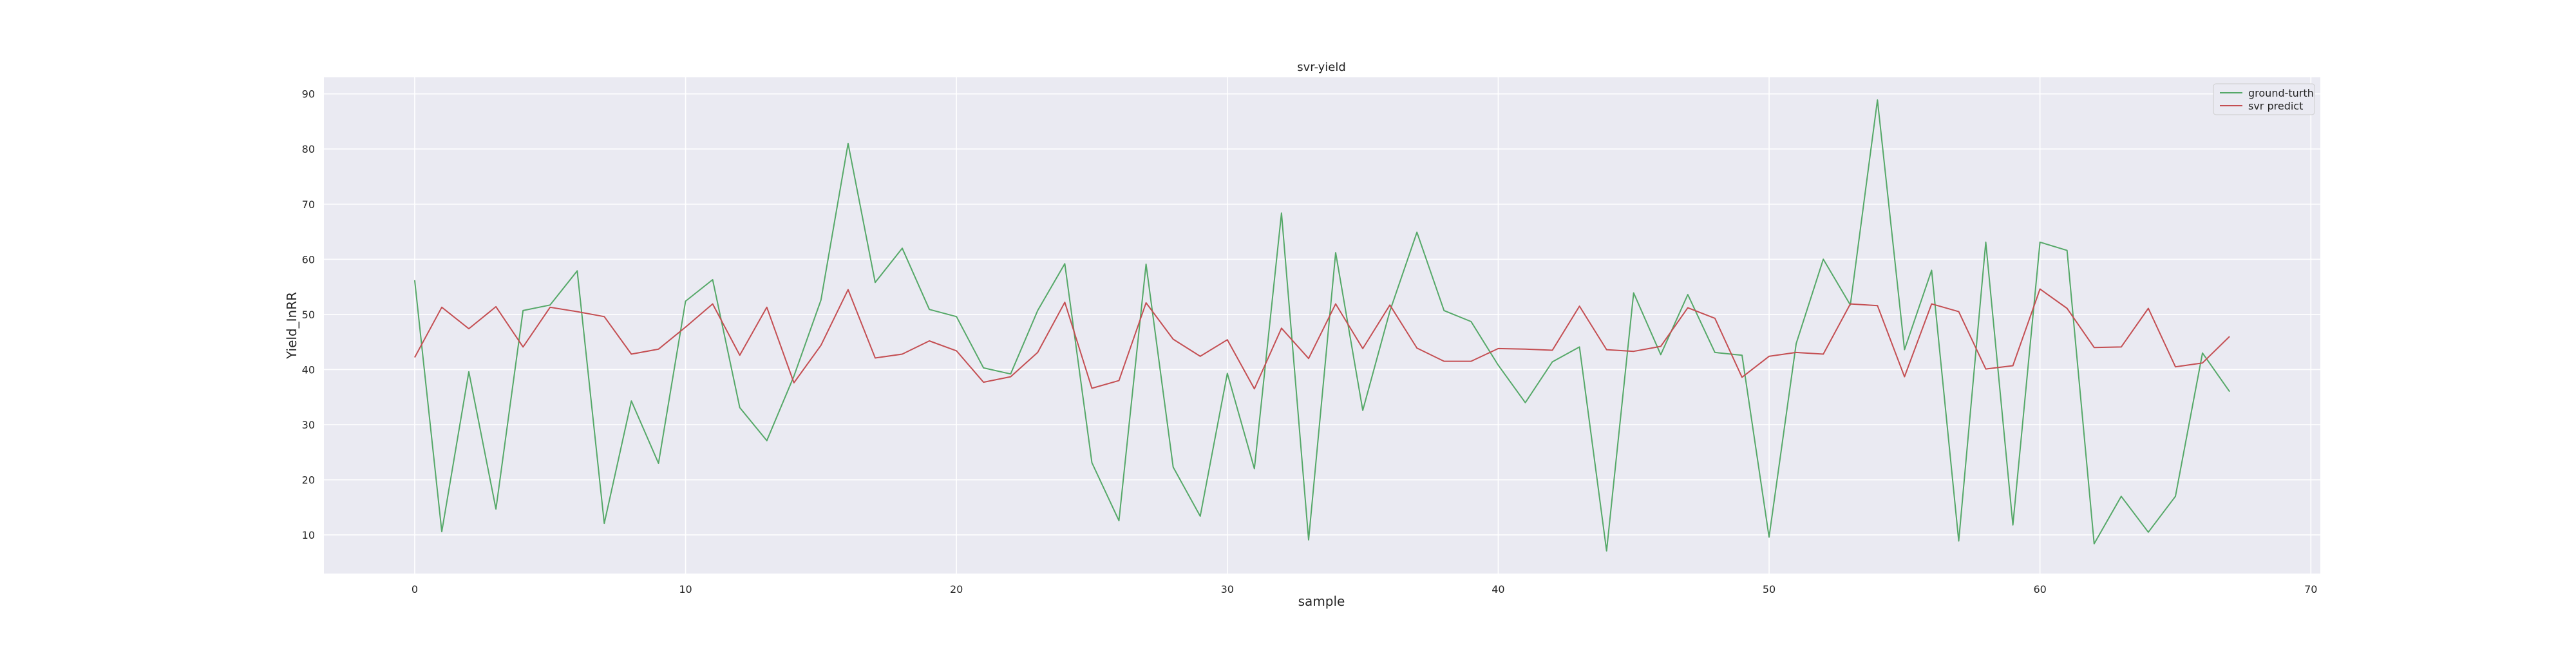  I want to click on x-tick-label: 60, so click(2039, 589).